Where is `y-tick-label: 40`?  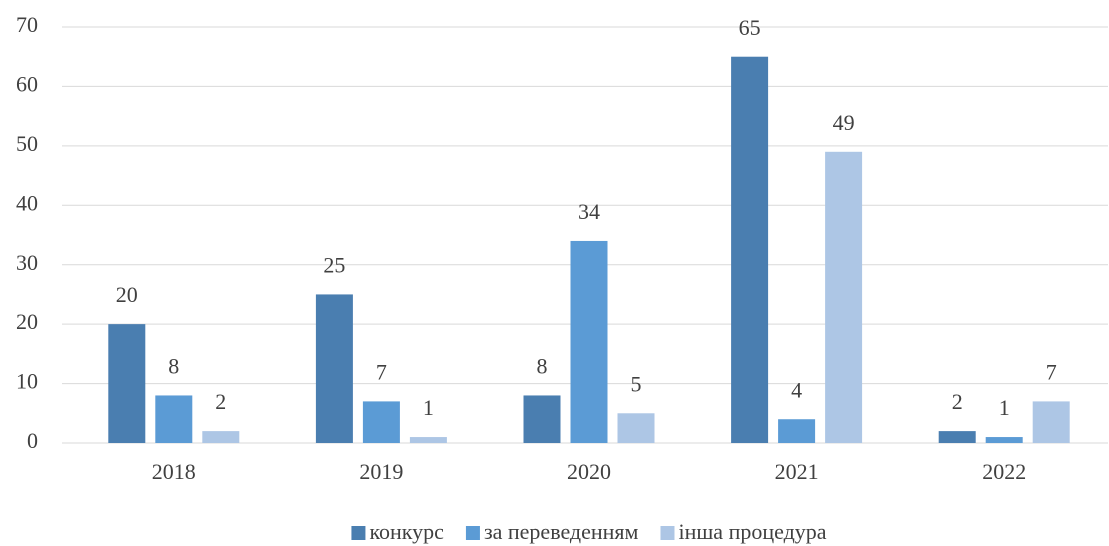
y-tick-label: 40 is located at coordinates (27, 202).